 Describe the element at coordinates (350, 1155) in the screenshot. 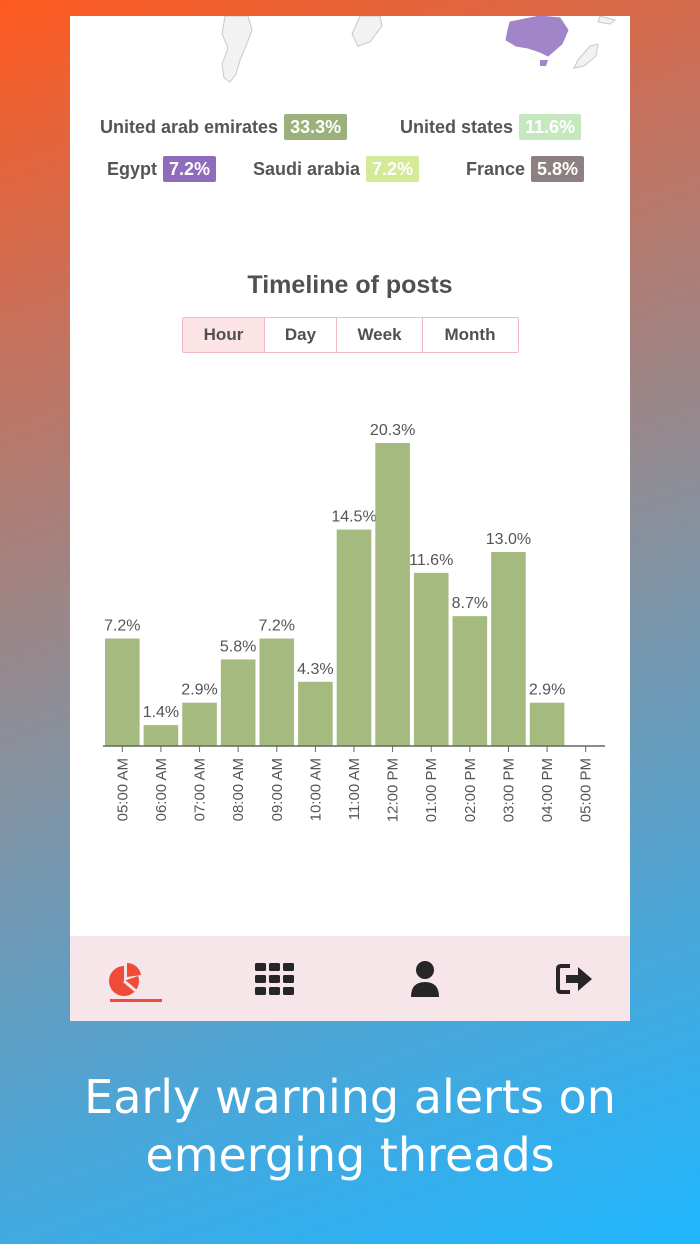

I see `caption-line-2: emerging threads` at that location.